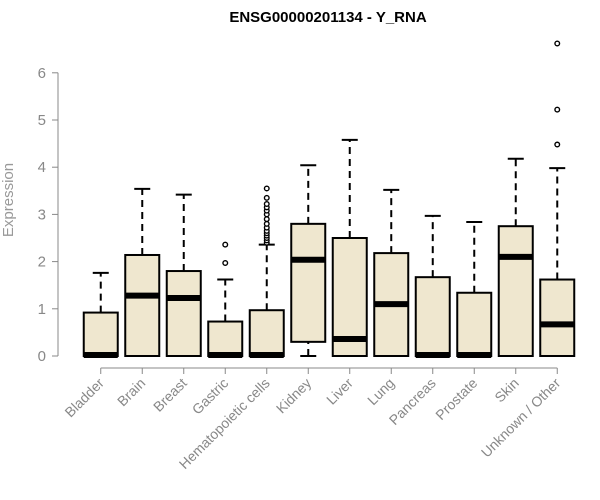  I want to click on x-tick-label: Skin, so click(506, 390).